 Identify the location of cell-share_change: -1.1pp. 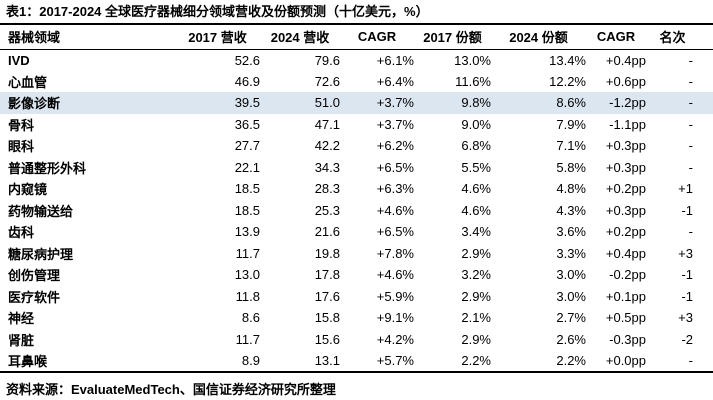
(627, 124).